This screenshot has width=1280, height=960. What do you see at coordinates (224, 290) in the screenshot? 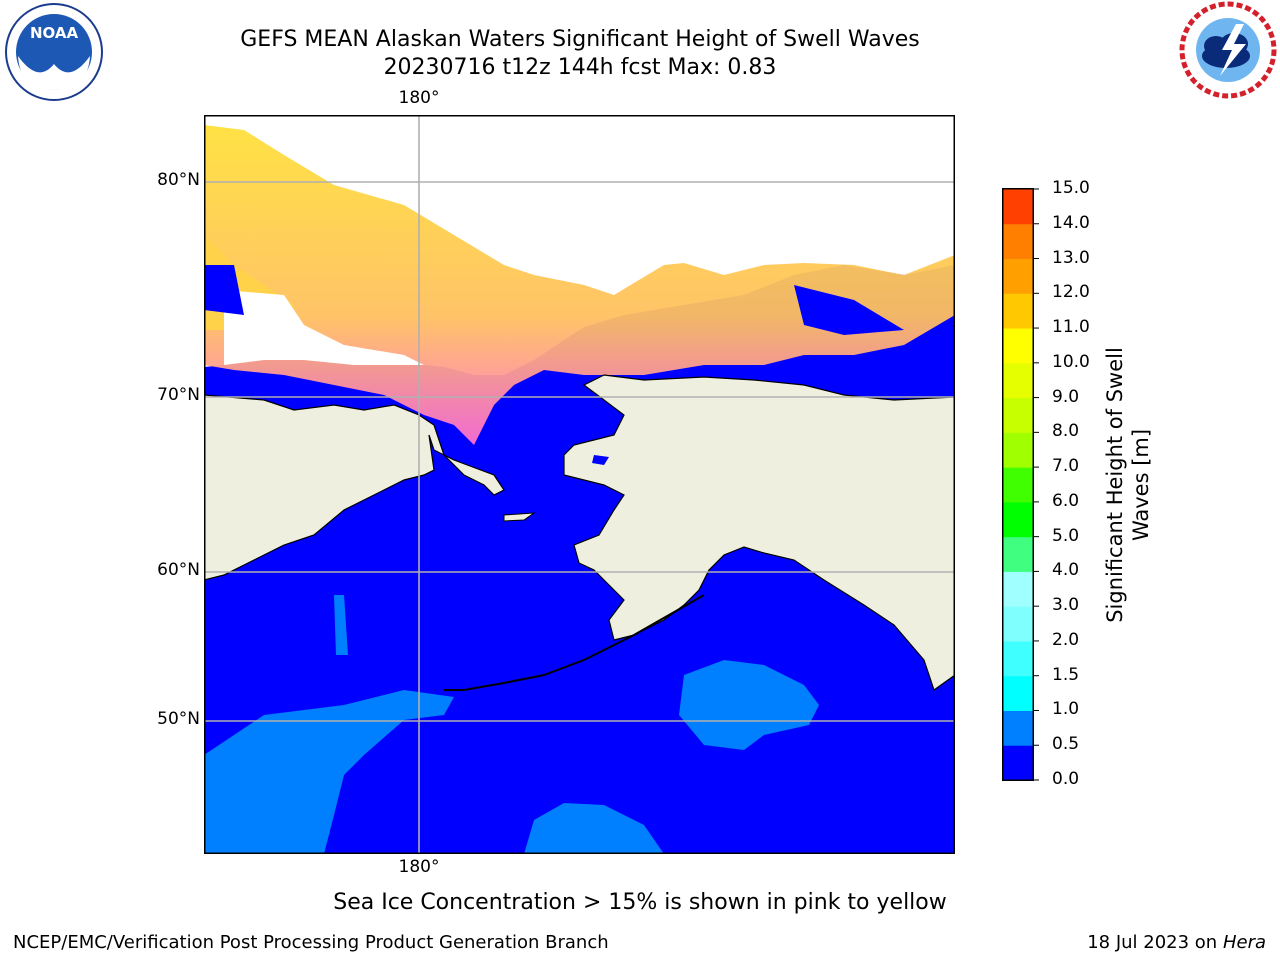
I see `open-water-west` at bounding box center [224, 290].